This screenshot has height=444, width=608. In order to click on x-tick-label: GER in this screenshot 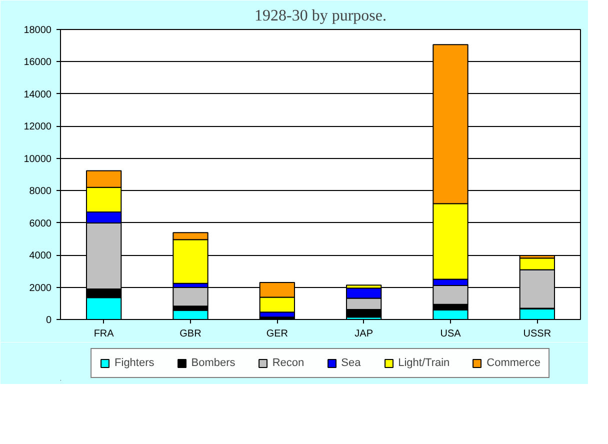, I will do `click(277, 334)`.